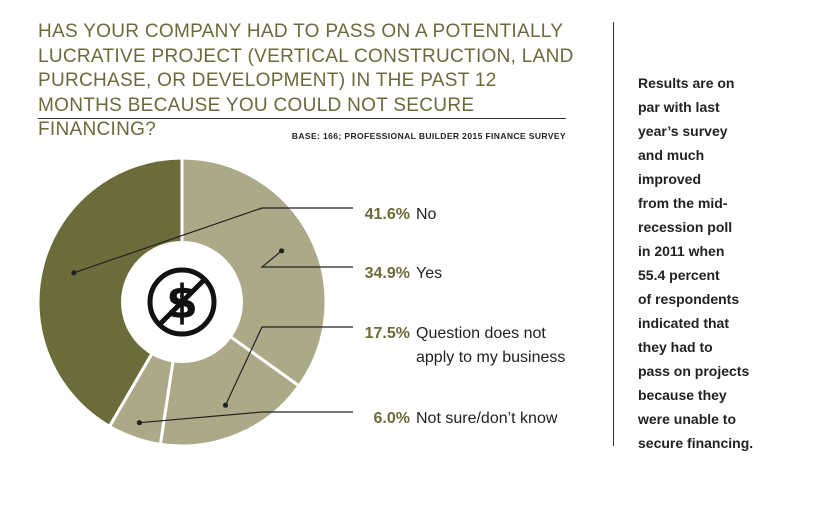 Image resolution: width=815 pixels, height=506 pixels. I want to click on data-label-yes: 34.9%, so click(387, 273).